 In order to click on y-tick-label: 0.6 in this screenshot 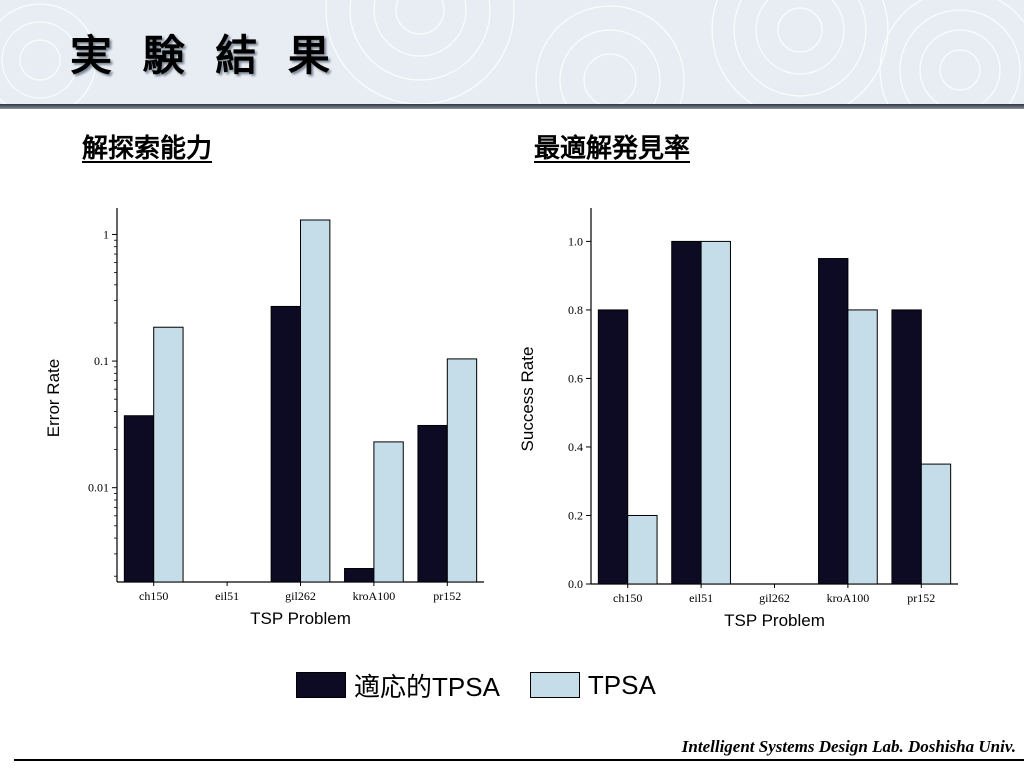, I will do `click(575, 378)`.